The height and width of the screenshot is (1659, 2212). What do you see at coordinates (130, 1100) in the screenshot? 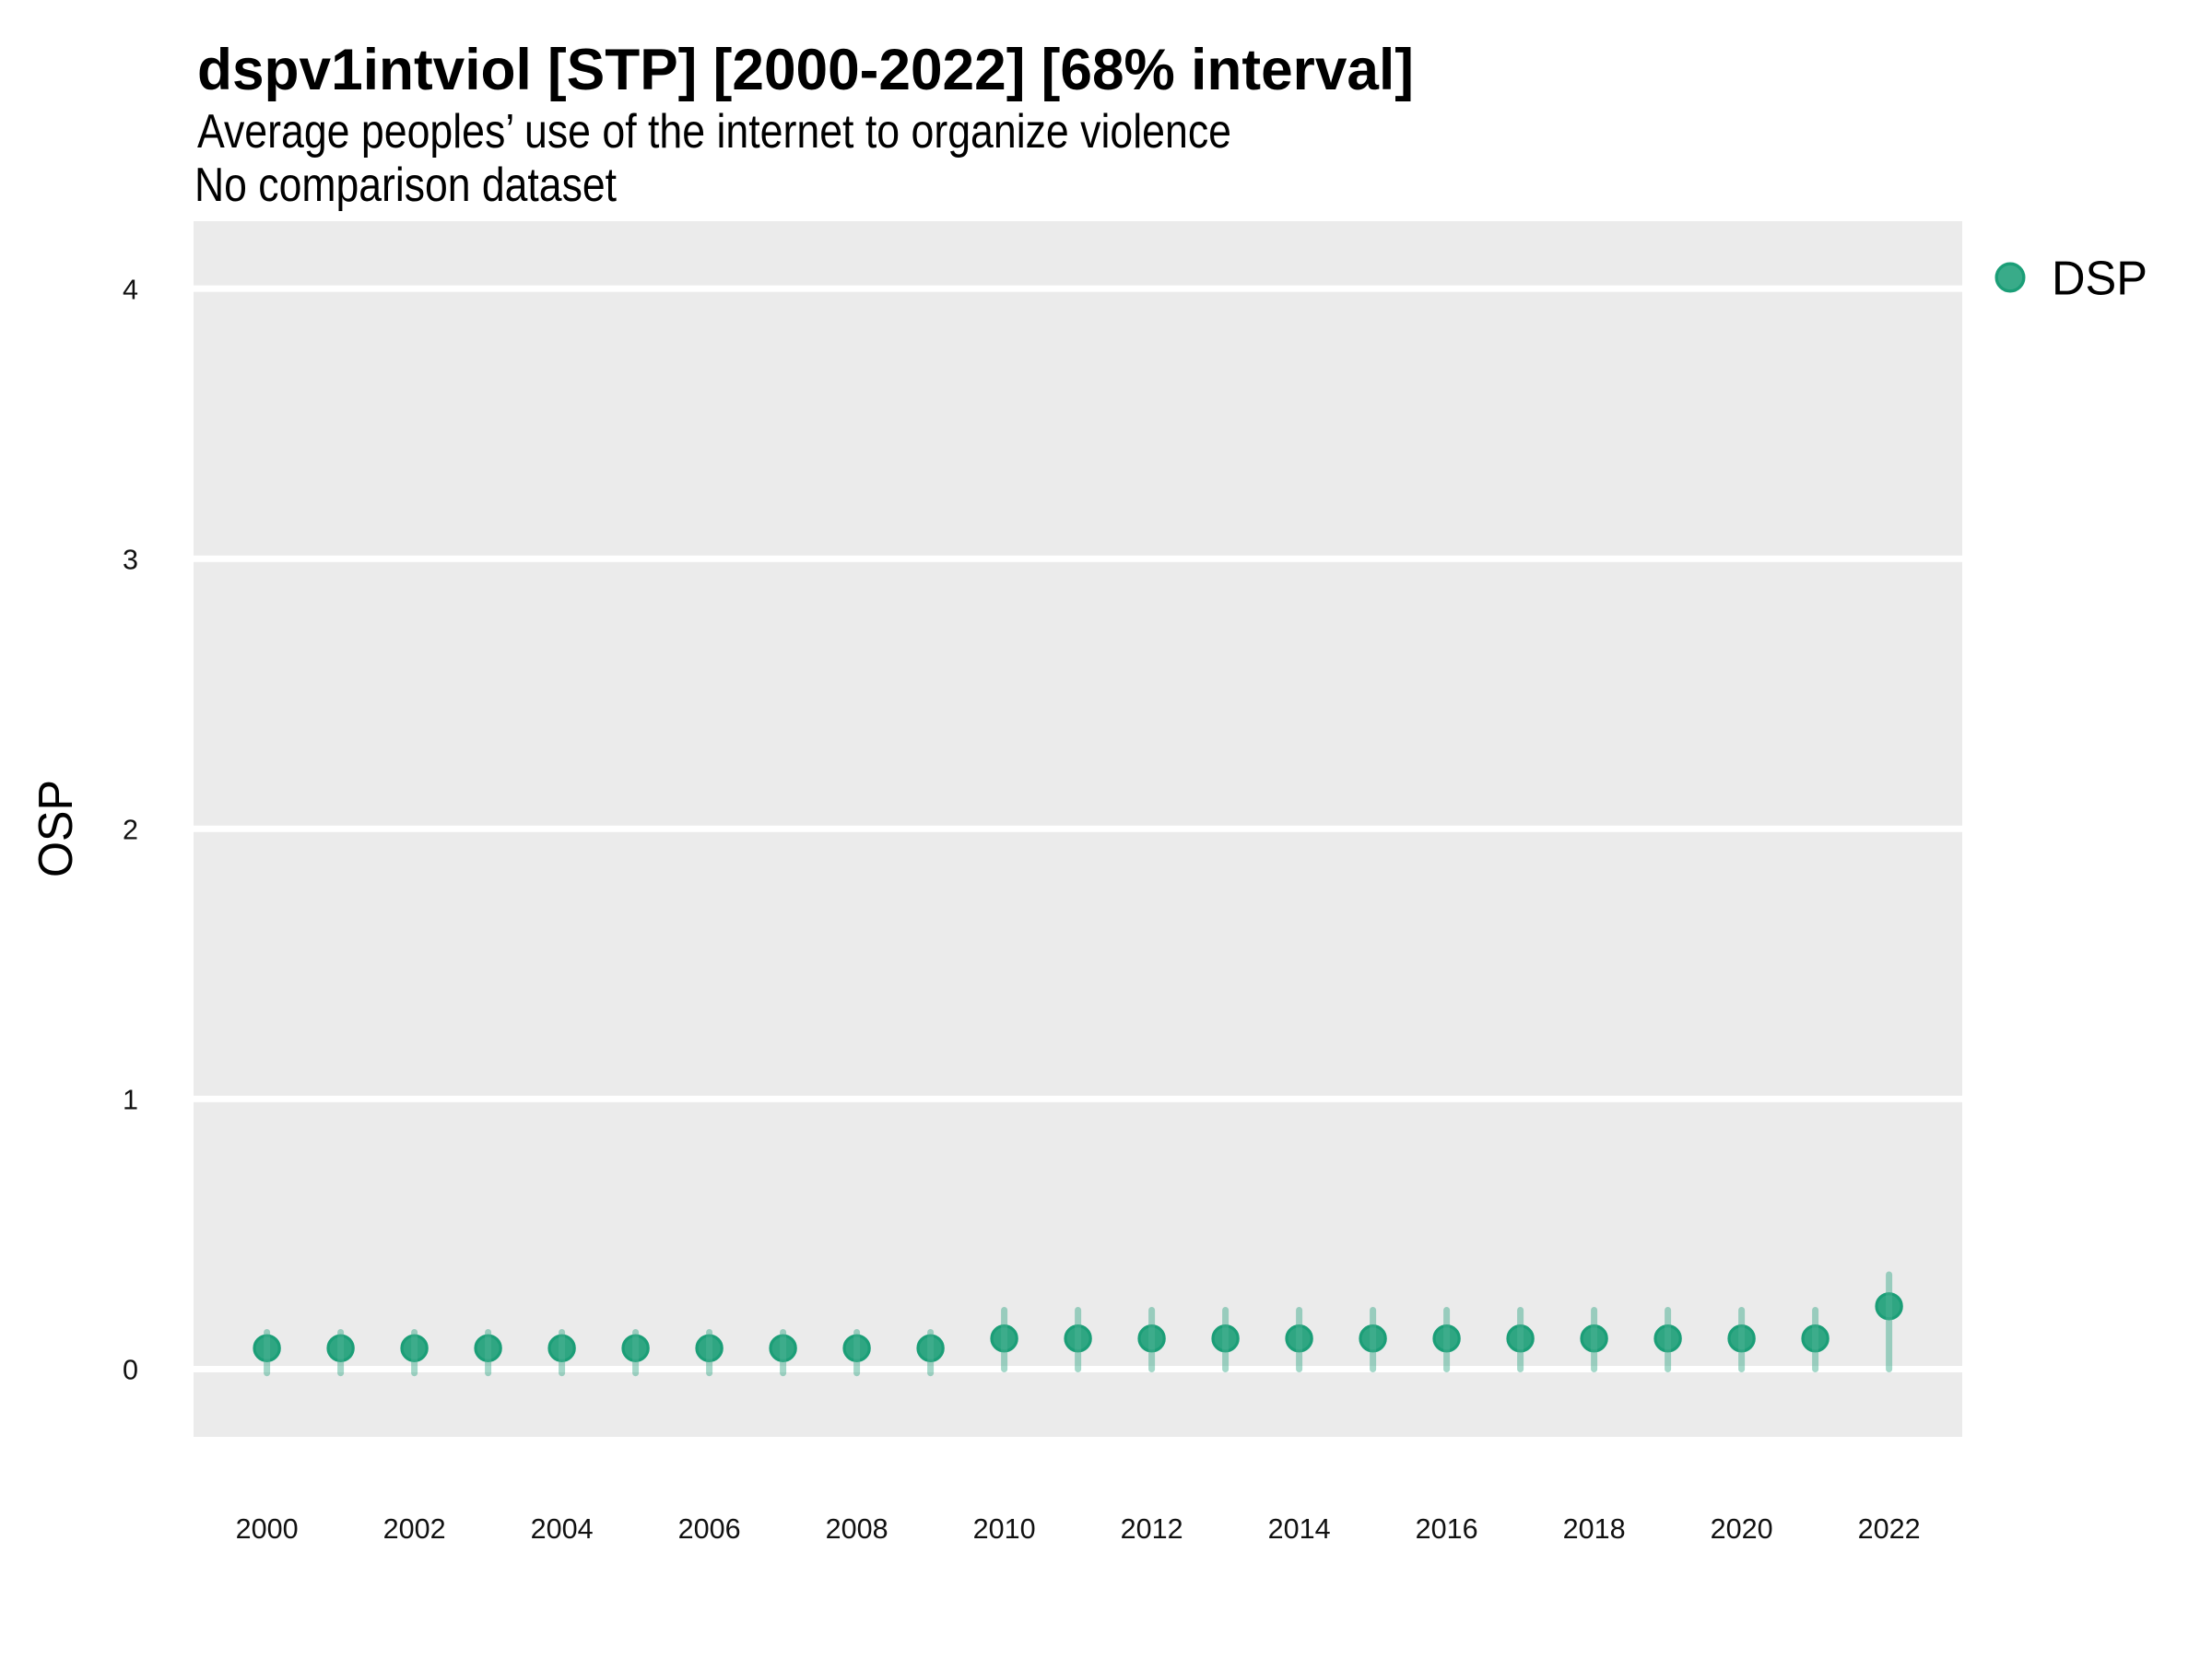
I see `svg-text: 1` at bounding box center [130, 1100].